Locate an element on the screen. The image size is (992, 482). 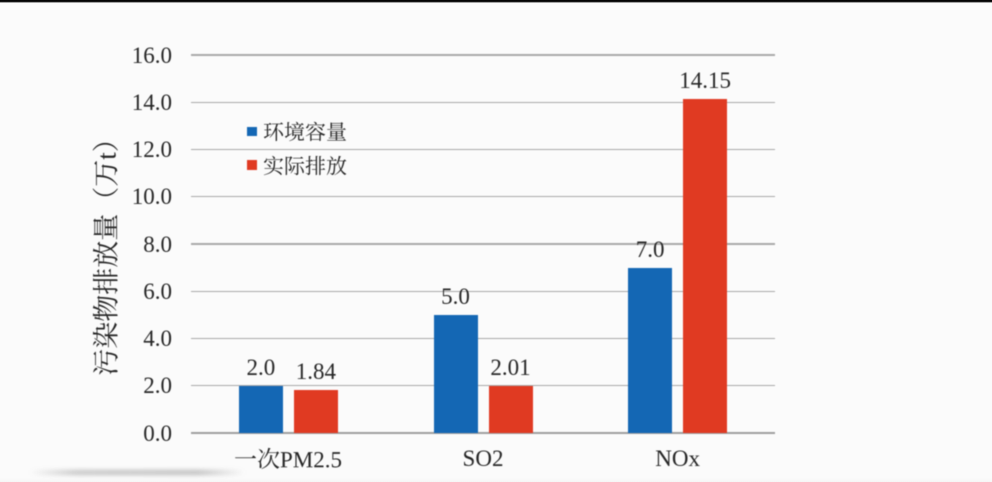
category-label is located at coordinates (288, 458).